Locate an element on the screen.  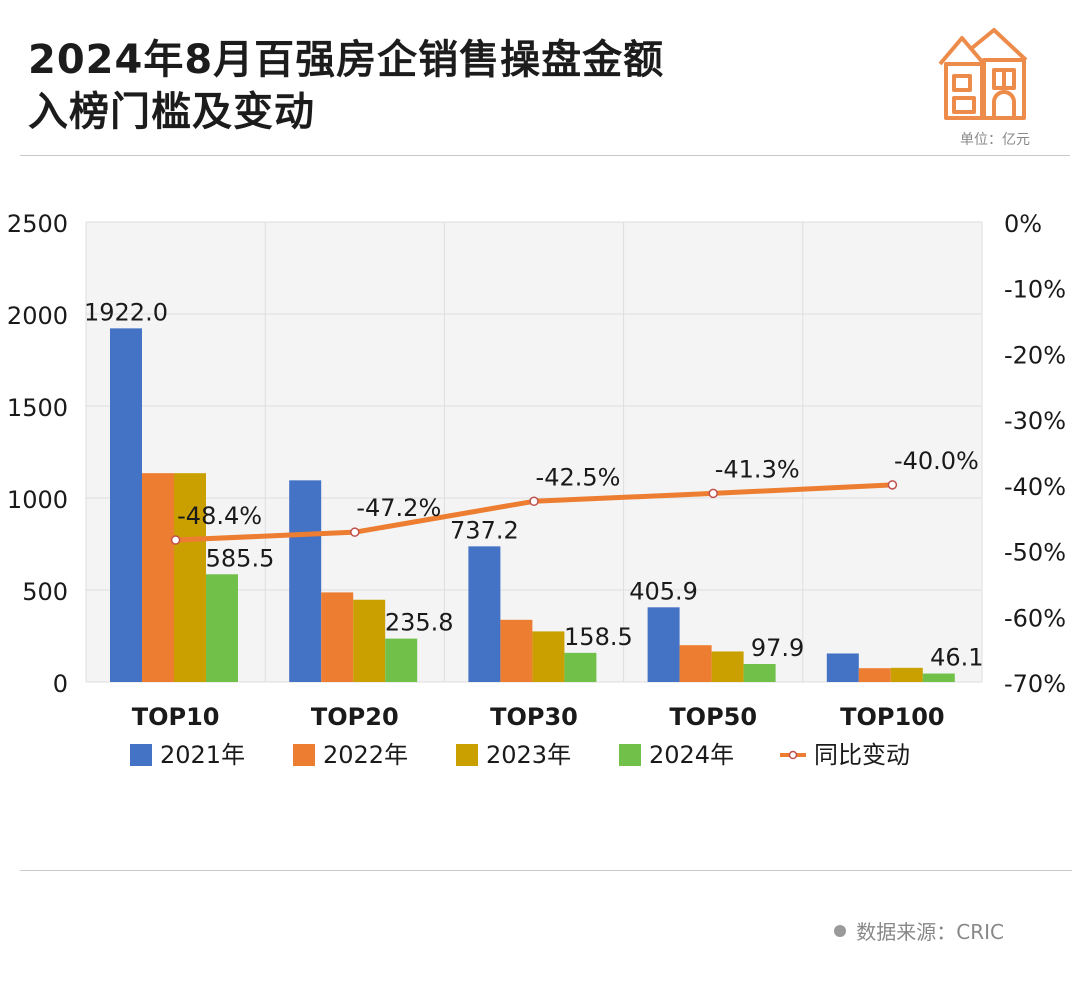
y-right-tick-label: 0% is located at coordinates (1023, 224).